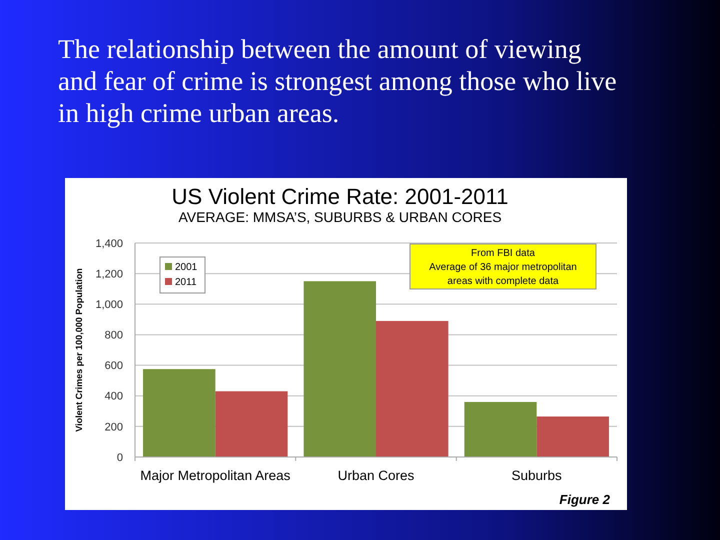 This screenshot has width=720, height=540. I want to click on note-box: From FBI data Average of 36 major metropolitan areas with complete data, so click(503, 267).